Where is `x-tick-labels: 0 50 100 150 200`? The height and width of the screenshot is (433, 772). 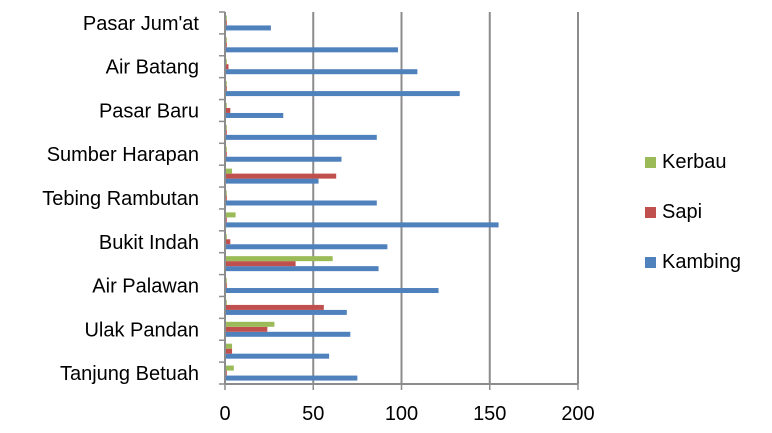
x-tick-labels: 0 50 100 150 200 is located at coordinates (406, 414).